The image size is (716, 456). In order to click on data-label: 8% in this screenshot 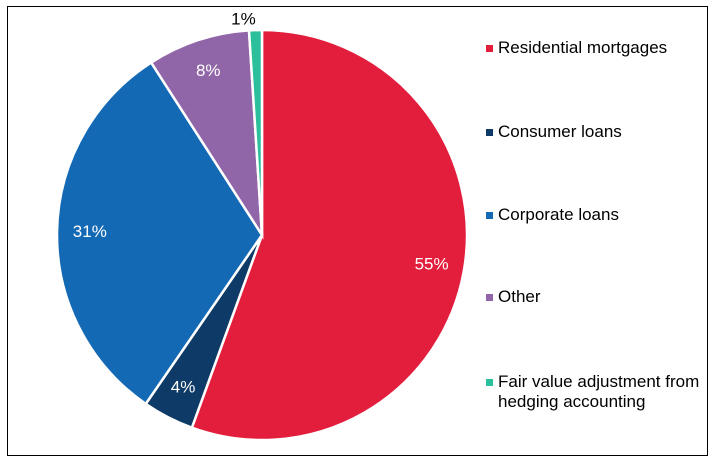, I will do `click(208, 70)`.